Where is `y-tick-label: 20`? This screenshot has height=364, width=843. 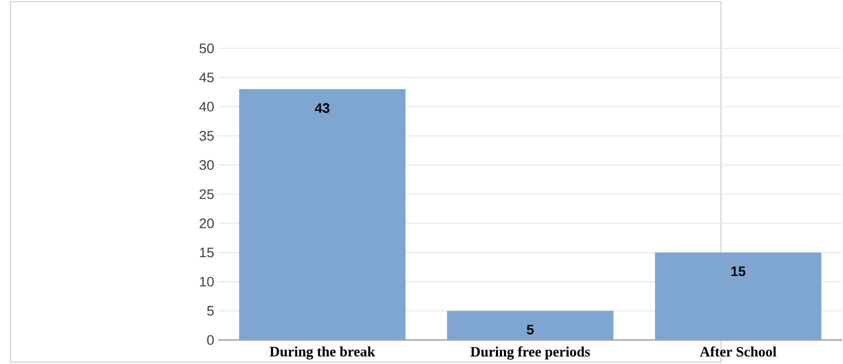 y-tick-label: 20 is located at coordinates (207, 223).